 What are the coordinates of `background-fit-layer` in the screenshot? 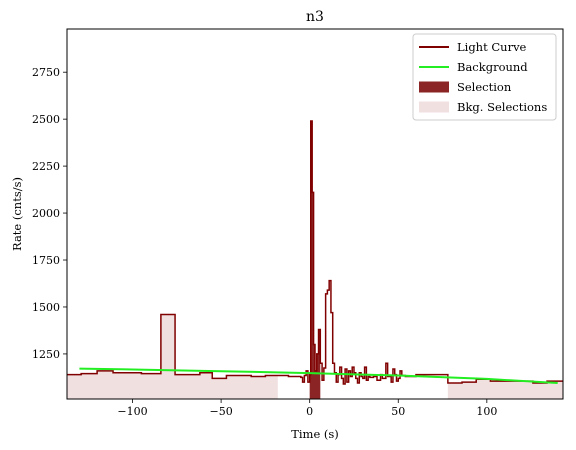 It's located at (318, 376).